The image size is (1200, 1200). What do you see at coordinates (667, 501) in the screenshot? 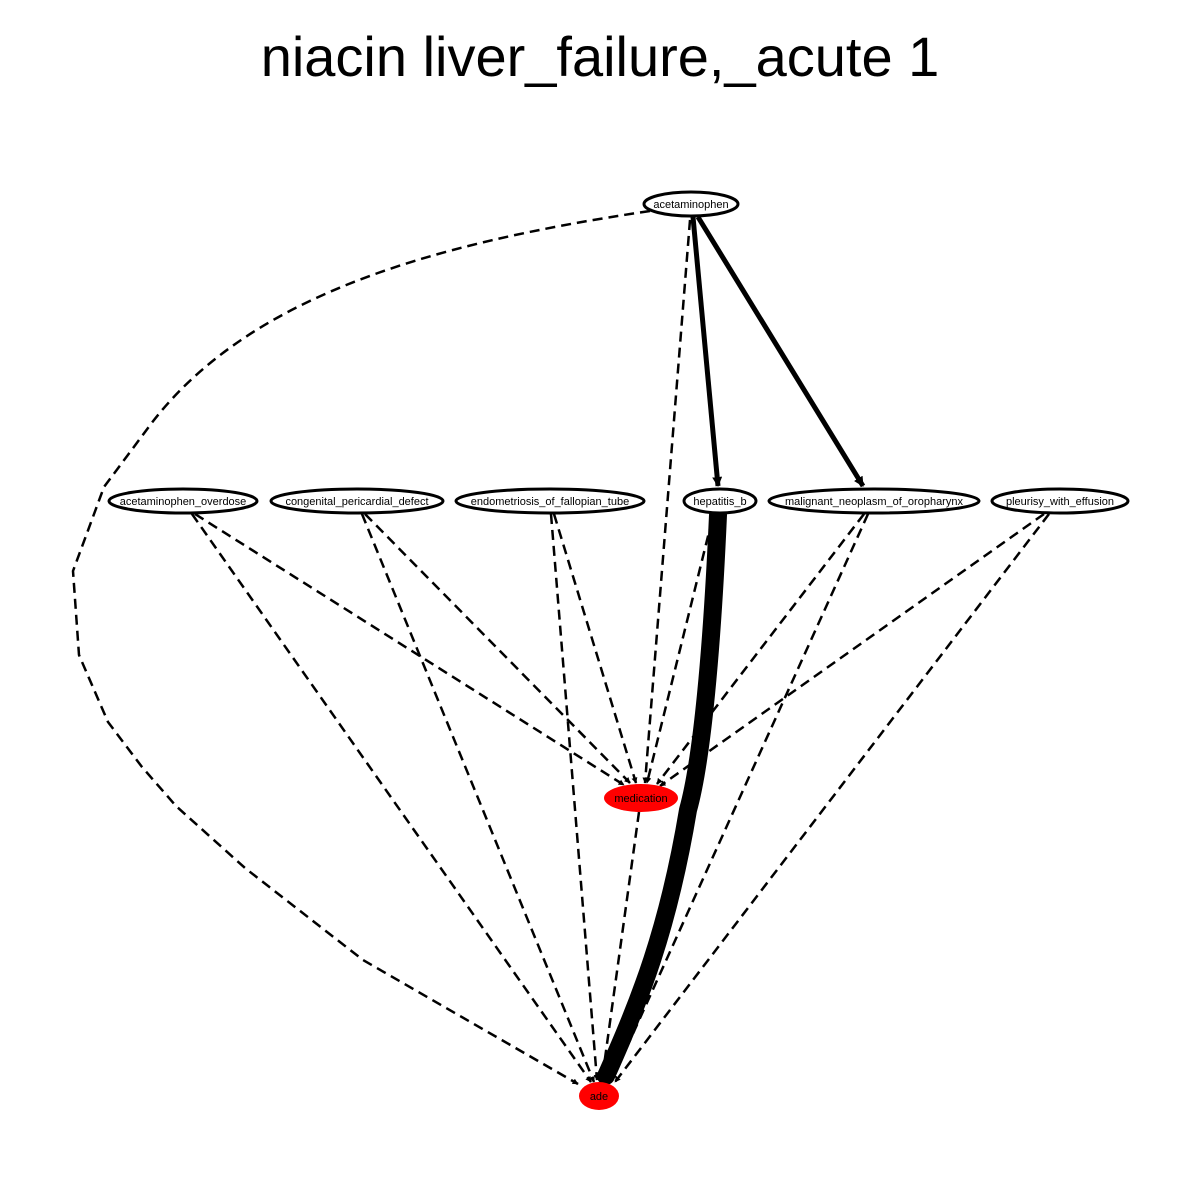
I see `edge-acetaminophen-medication` at bounding box center [667, 501].